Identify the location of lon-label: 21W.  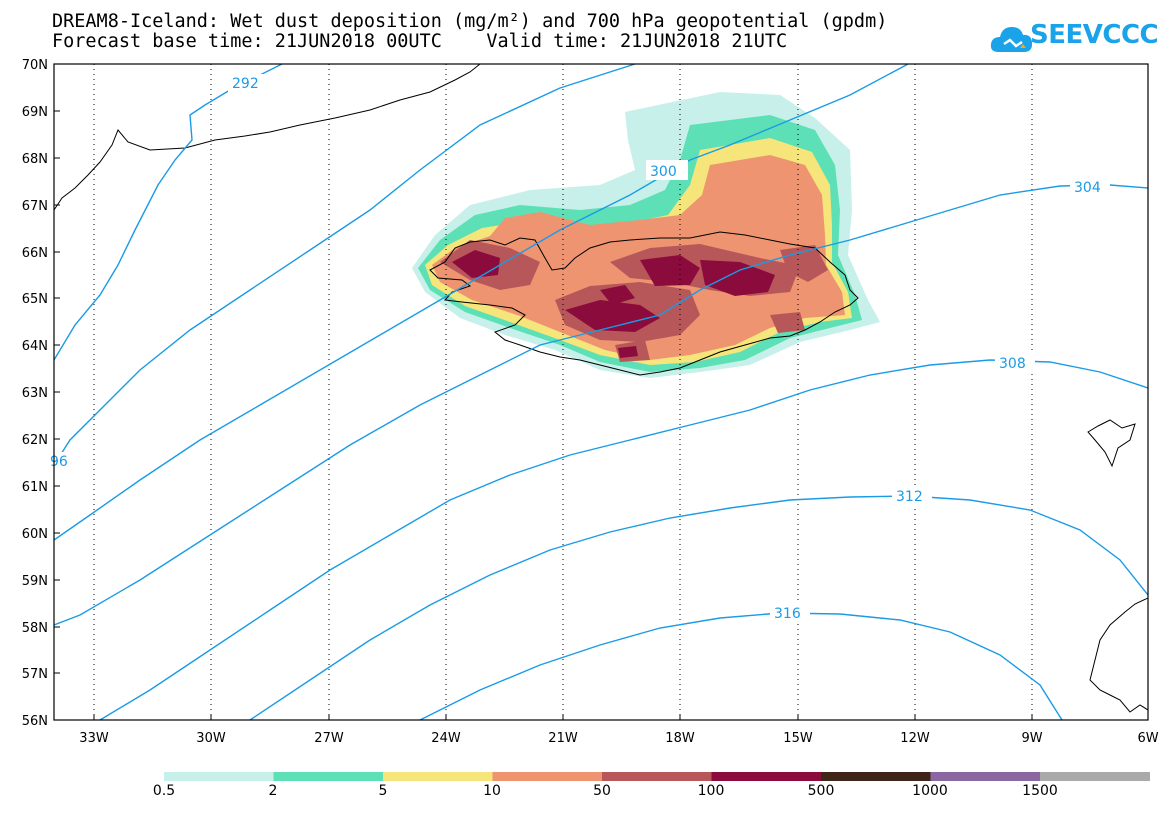
(563, 738).